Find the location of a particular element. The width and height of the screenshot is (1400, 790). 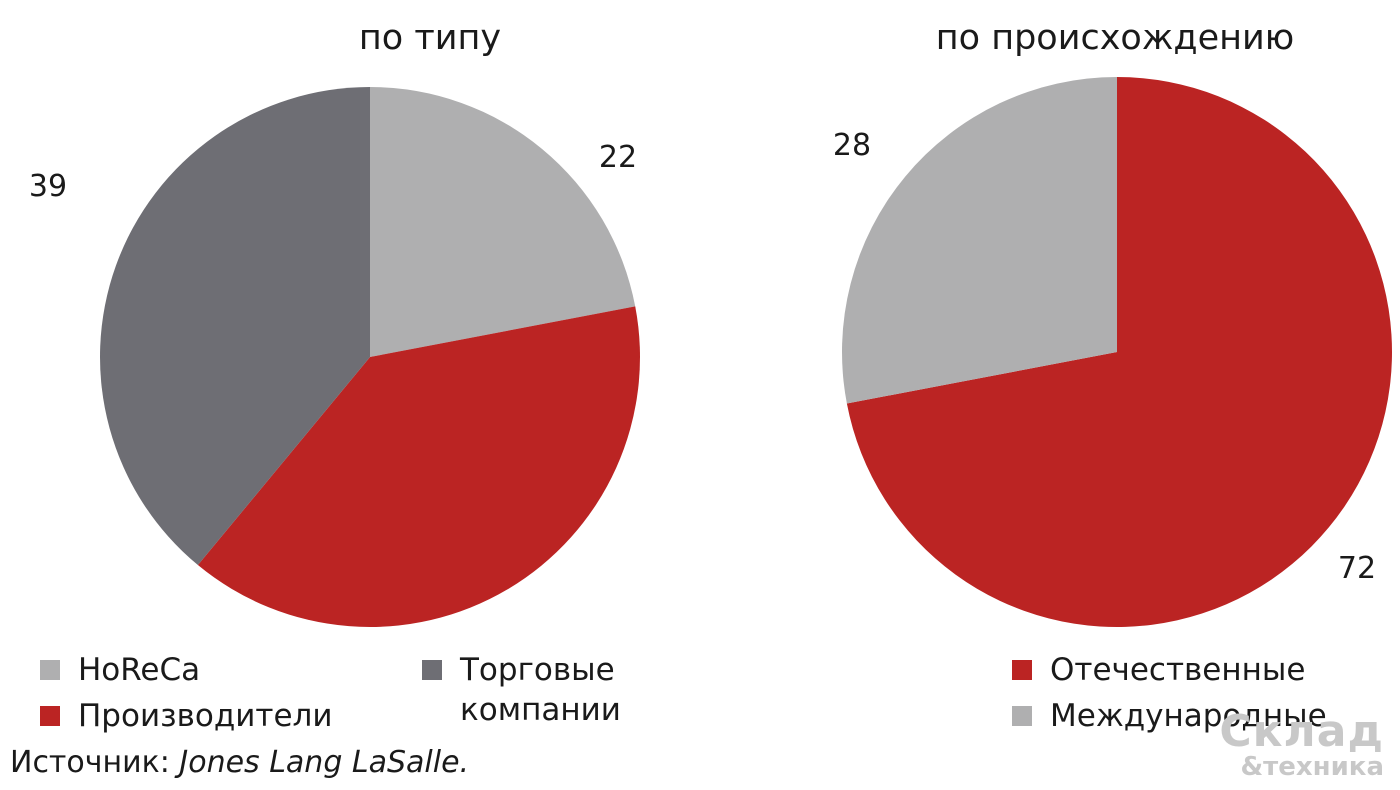

data-label: 72 is located at coordinates (1357, 568).